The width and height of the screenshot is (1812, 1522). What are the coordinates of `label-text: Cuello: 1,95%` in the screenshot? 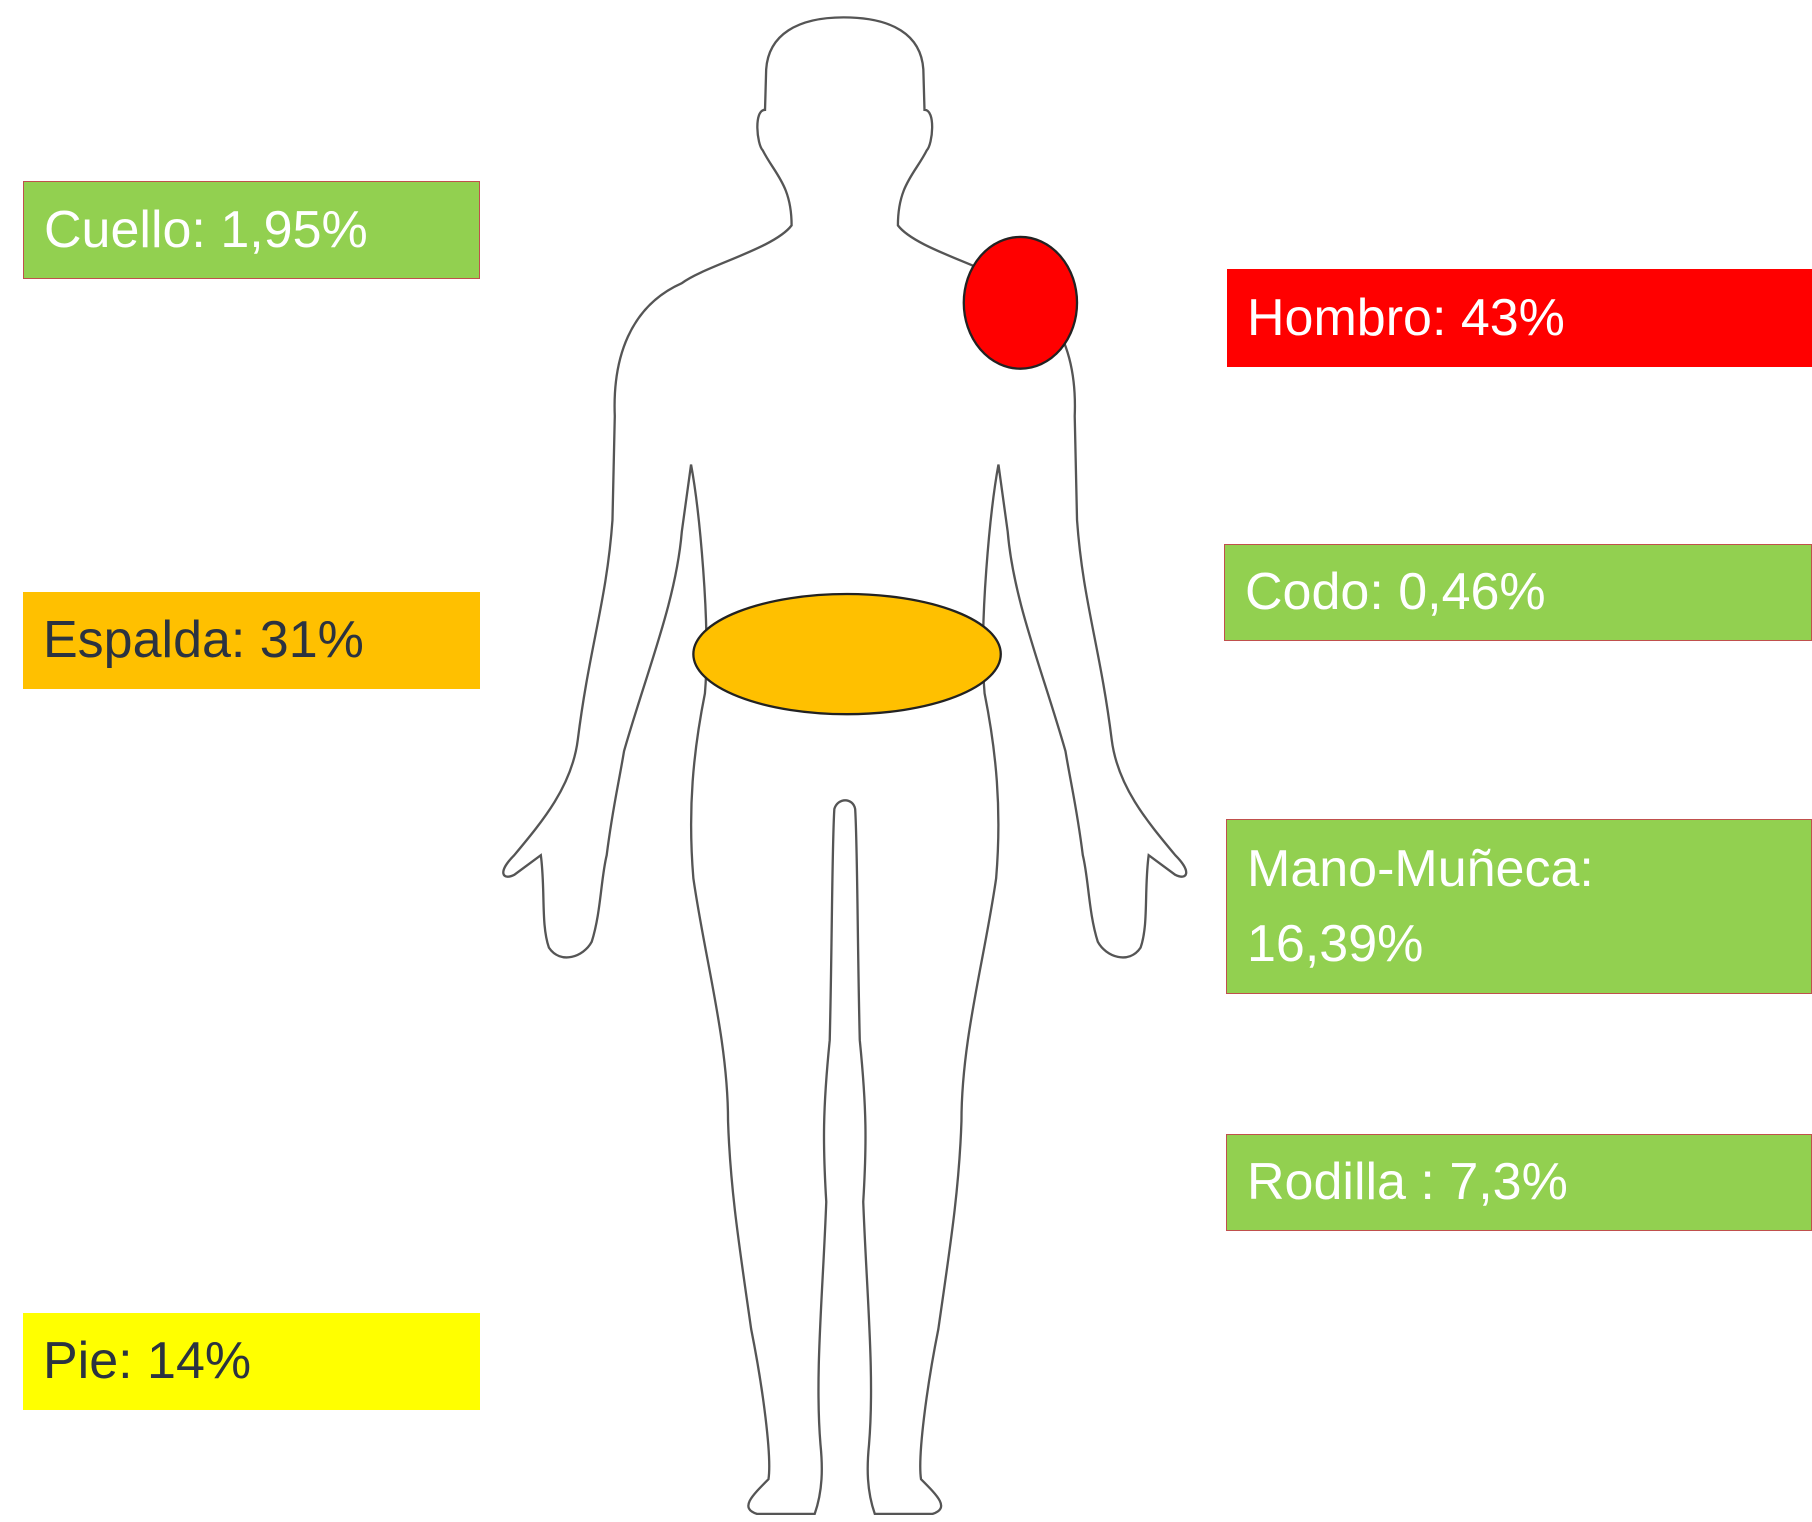 It's located at (206, 229).